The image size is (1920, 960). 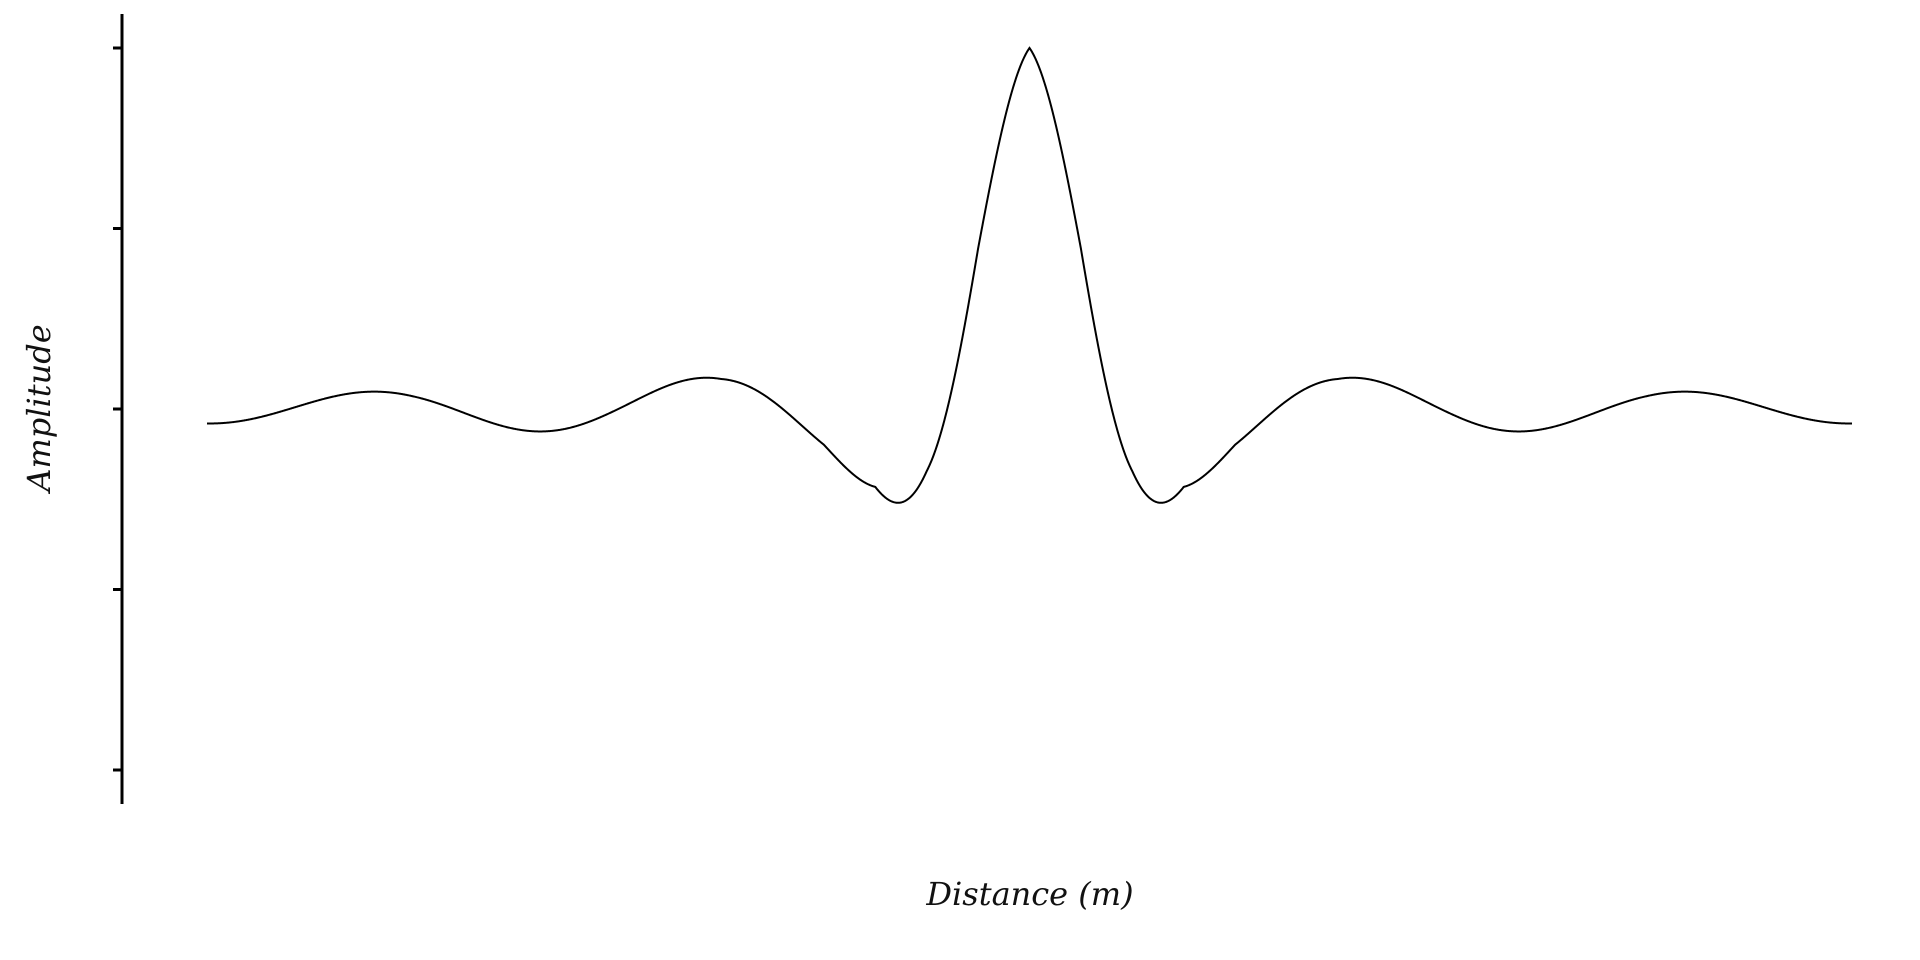 What do you see at coordinates (1029, 894) in the screenshot?
I see `x-axis-label: Distance (m)` at bounding box center [1029, 894].